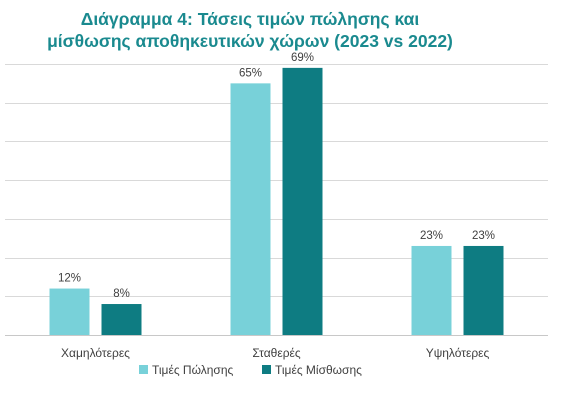  I want to click on legend-label: Τιμές Μίσθωσης, so click(318, 370).